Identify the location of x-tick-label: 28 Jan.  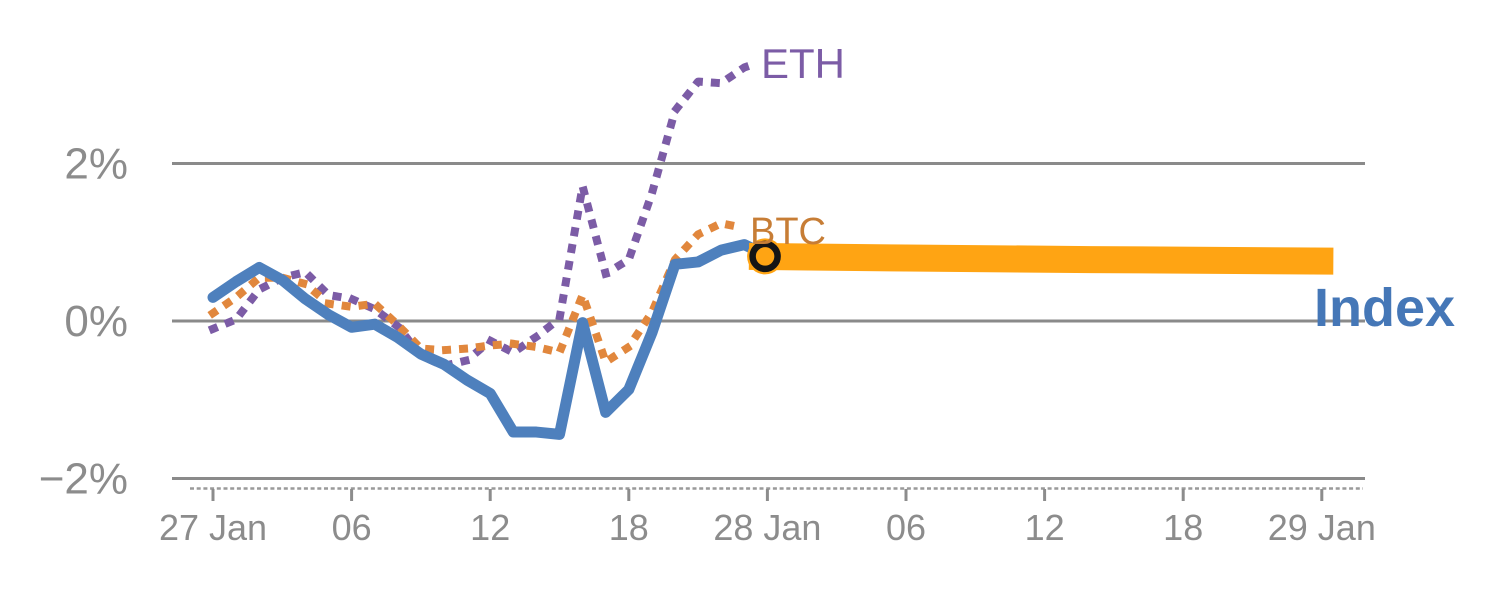
(767, 527).